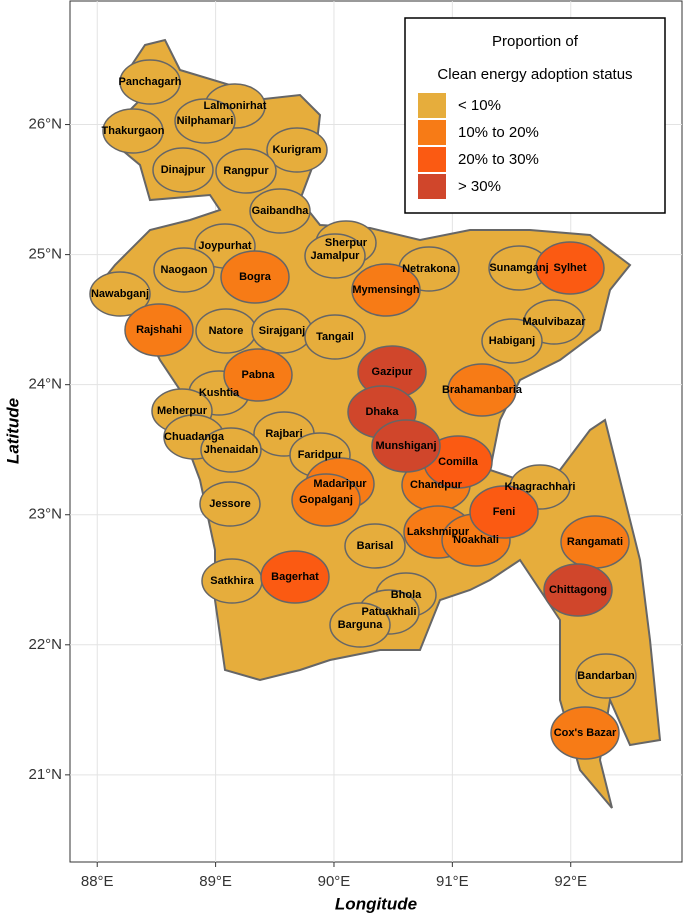 The image size is (685, 917). What do you see at coordinates (45, 644) in the screenshot?
I see `y-tick-label: 22°N` at bounding box center [45, 644].